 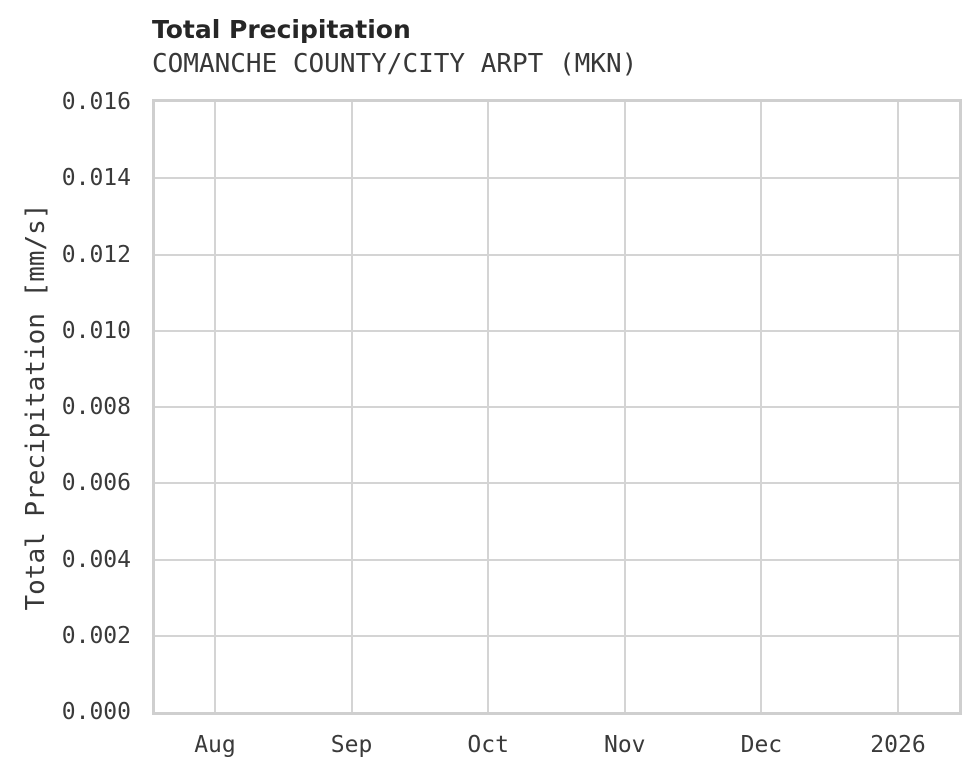 I want to click on y-gridline-0.008, so click(x=557, y=407).